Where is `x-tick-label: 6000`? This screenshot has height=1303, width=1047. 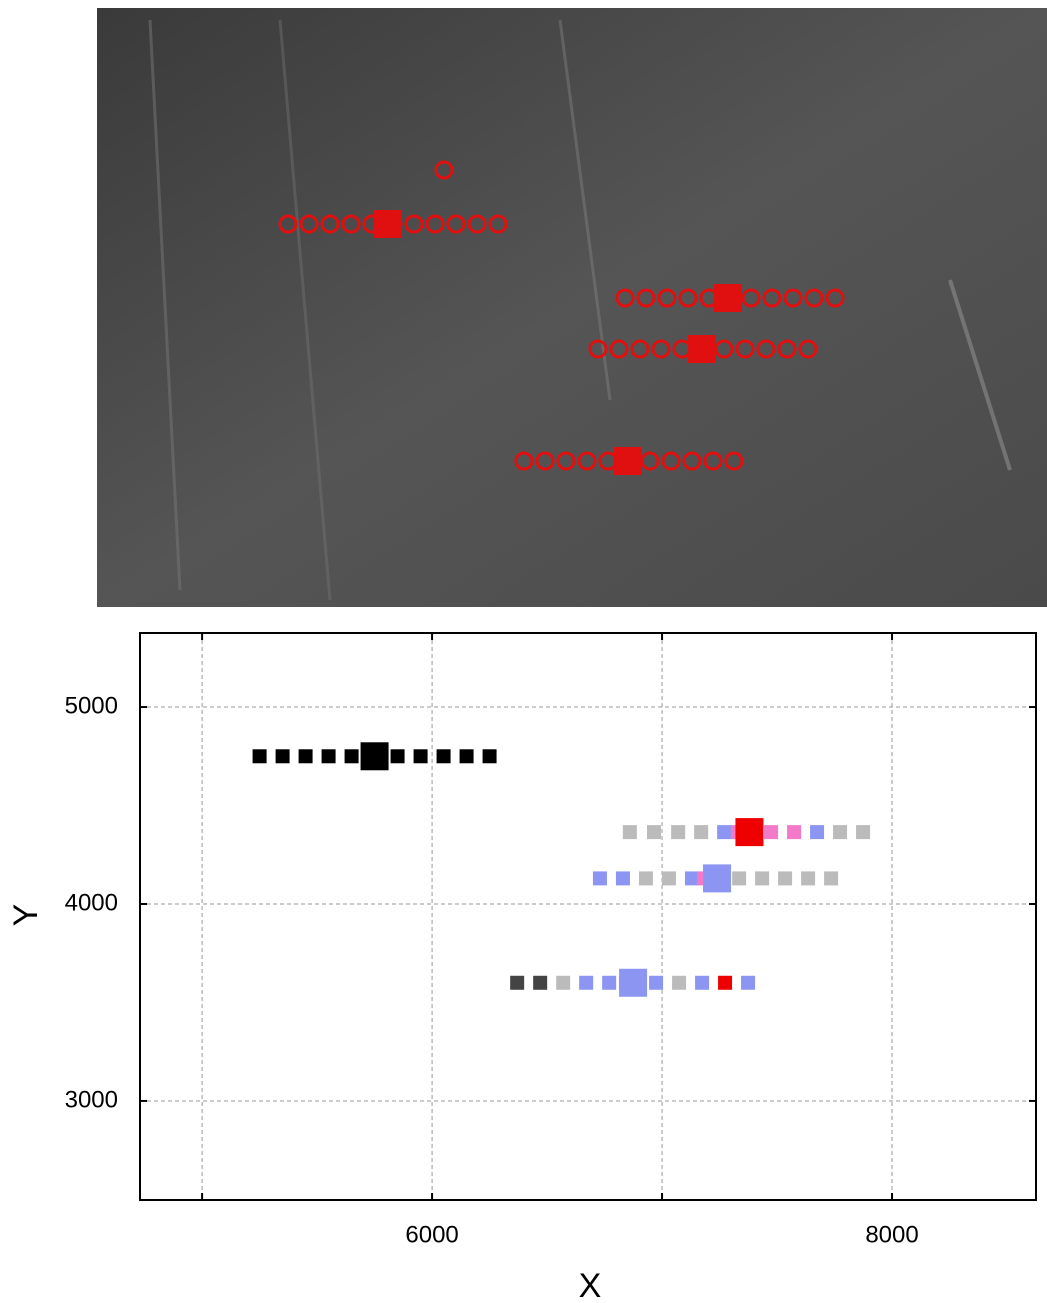
x-tick-label: 6000 is located at coordinates (431, 1234).